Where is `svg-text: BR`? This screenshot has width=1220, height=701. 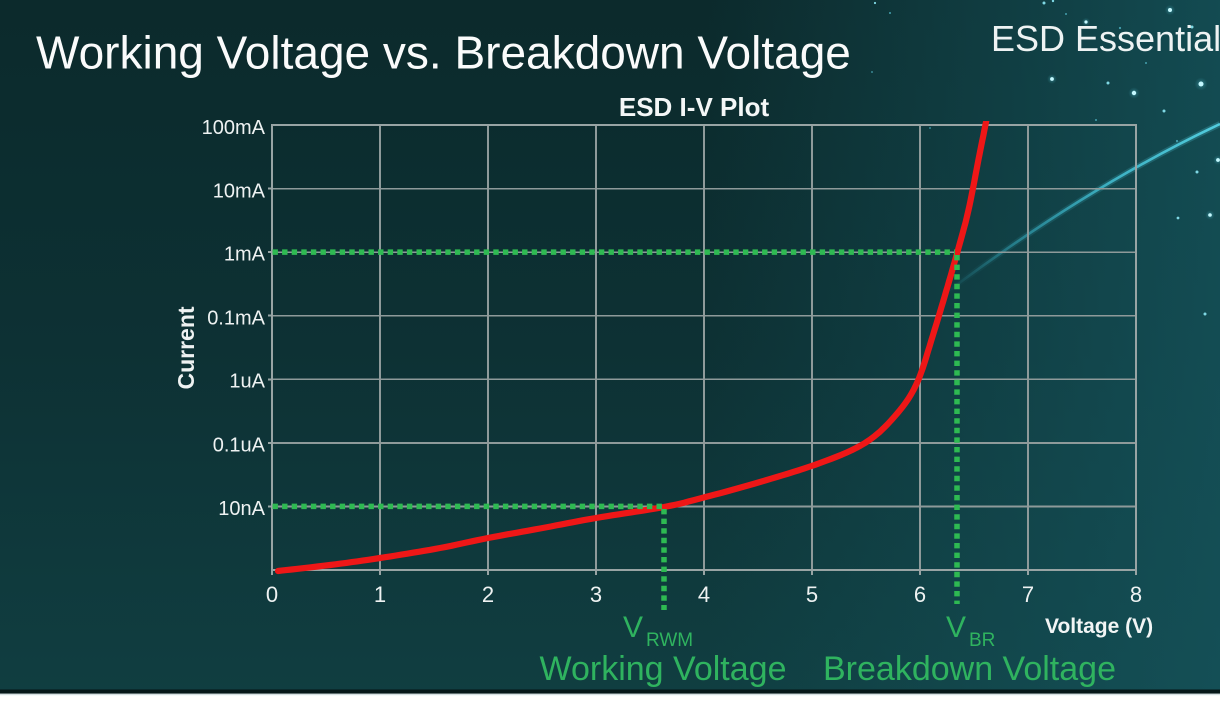
svg-text: BR is located at coordinates (982, 640).